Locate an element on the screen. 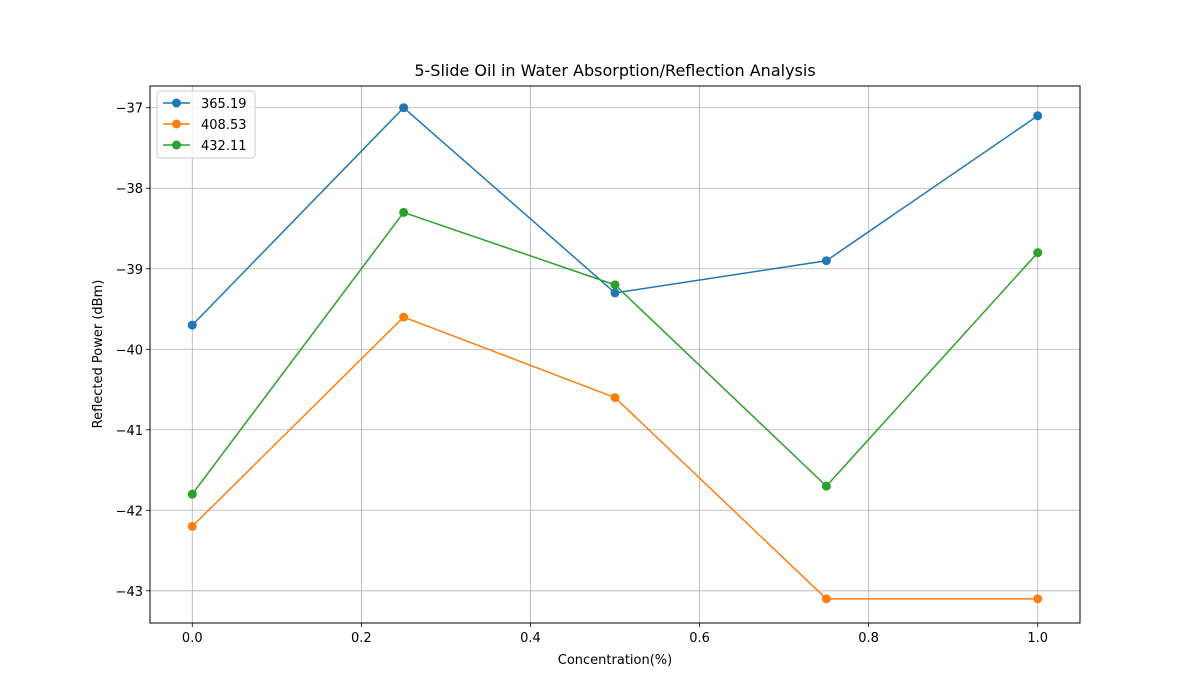 The height and width of the screenshot is (700, 1200). x-axis-label: Concentration(%) is located at coordinates (615, 660).